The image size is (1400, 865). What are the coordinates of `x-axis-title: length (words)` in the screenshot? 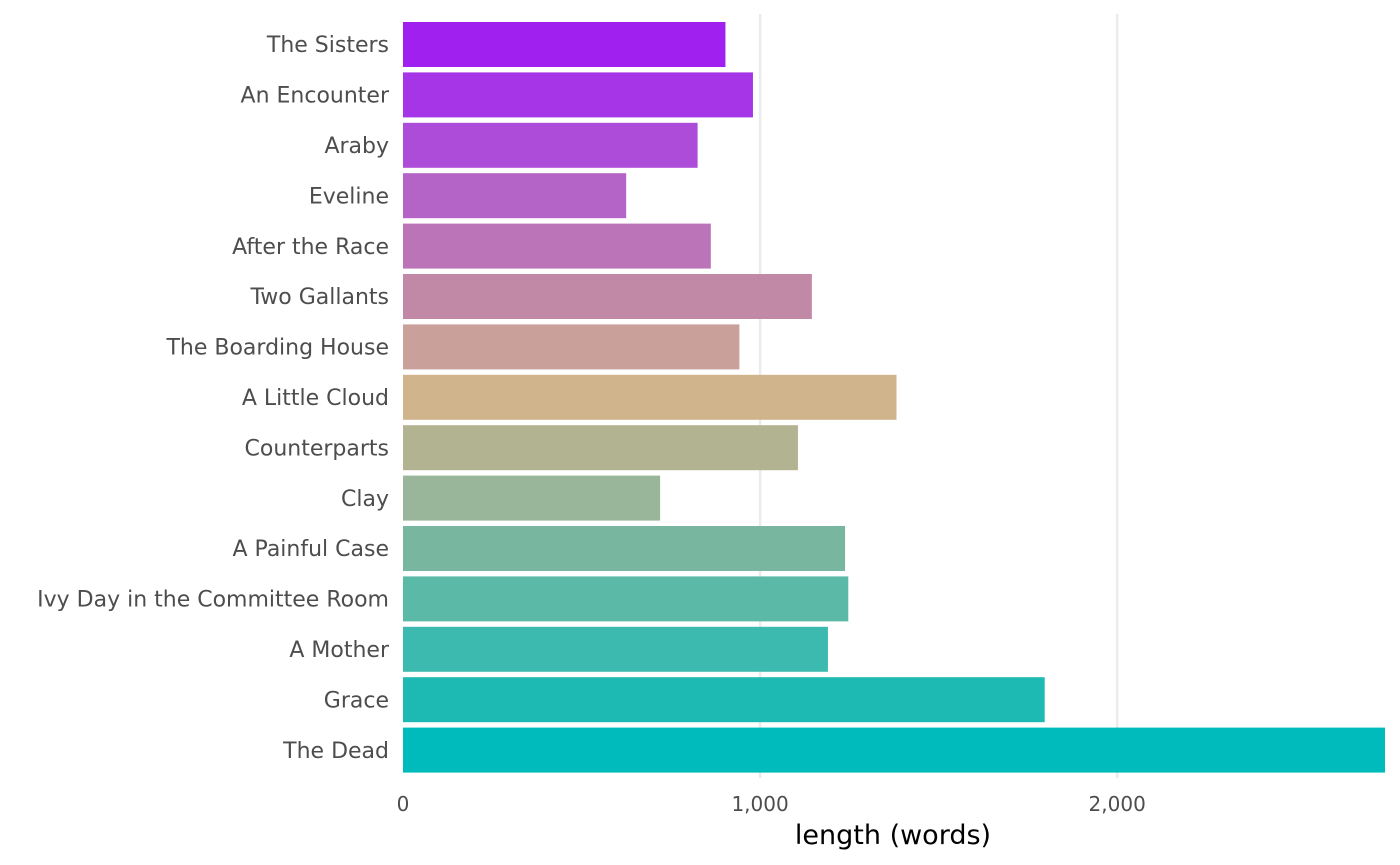 It's located at (893, 835).